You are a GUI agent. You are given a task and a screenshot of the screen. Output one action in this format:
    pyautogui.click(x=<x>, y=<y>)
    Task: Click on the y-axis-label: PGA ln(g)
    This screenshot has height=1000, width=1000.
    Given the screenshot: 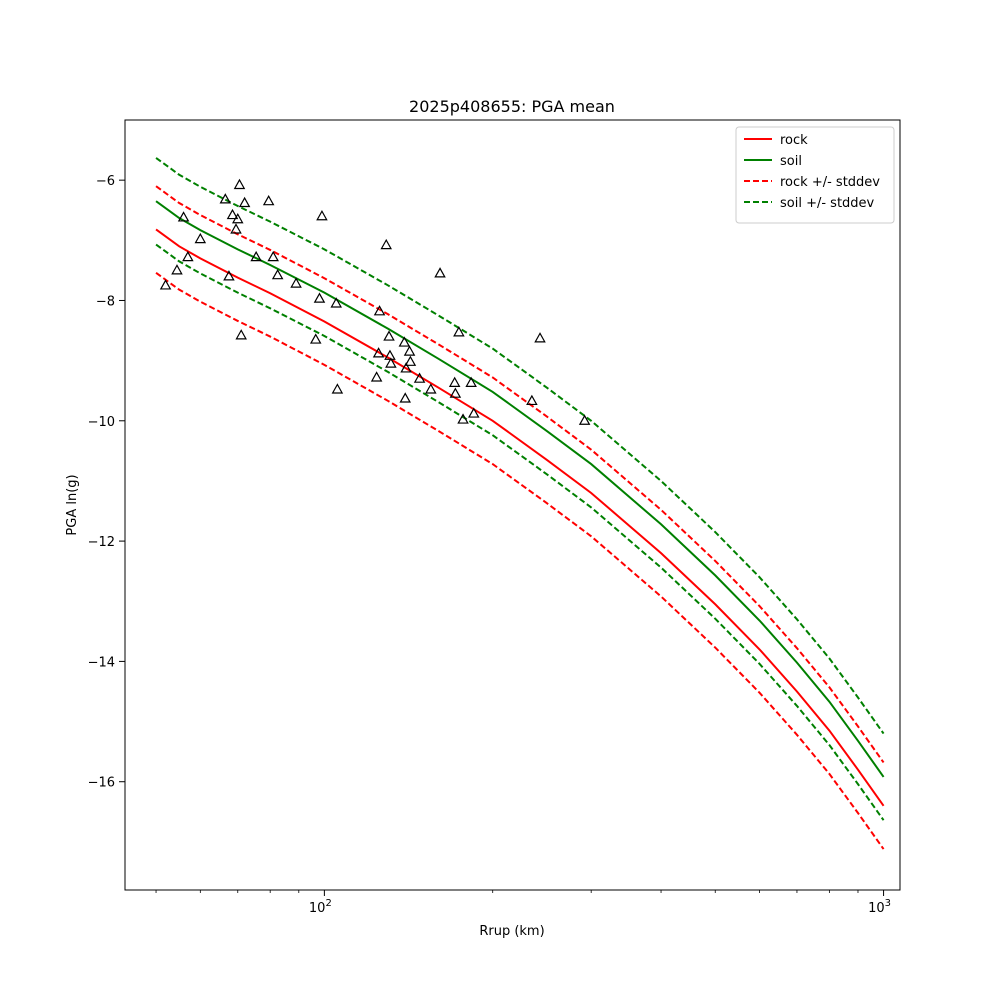 What is the action you would take?
    pyautogui.click(x=72, y=504)
    